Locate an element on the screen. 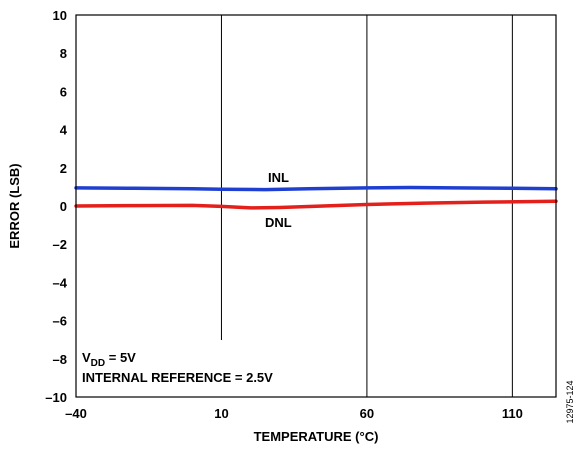  dnl-series-label: DNL is located at coordinates (278, 222).